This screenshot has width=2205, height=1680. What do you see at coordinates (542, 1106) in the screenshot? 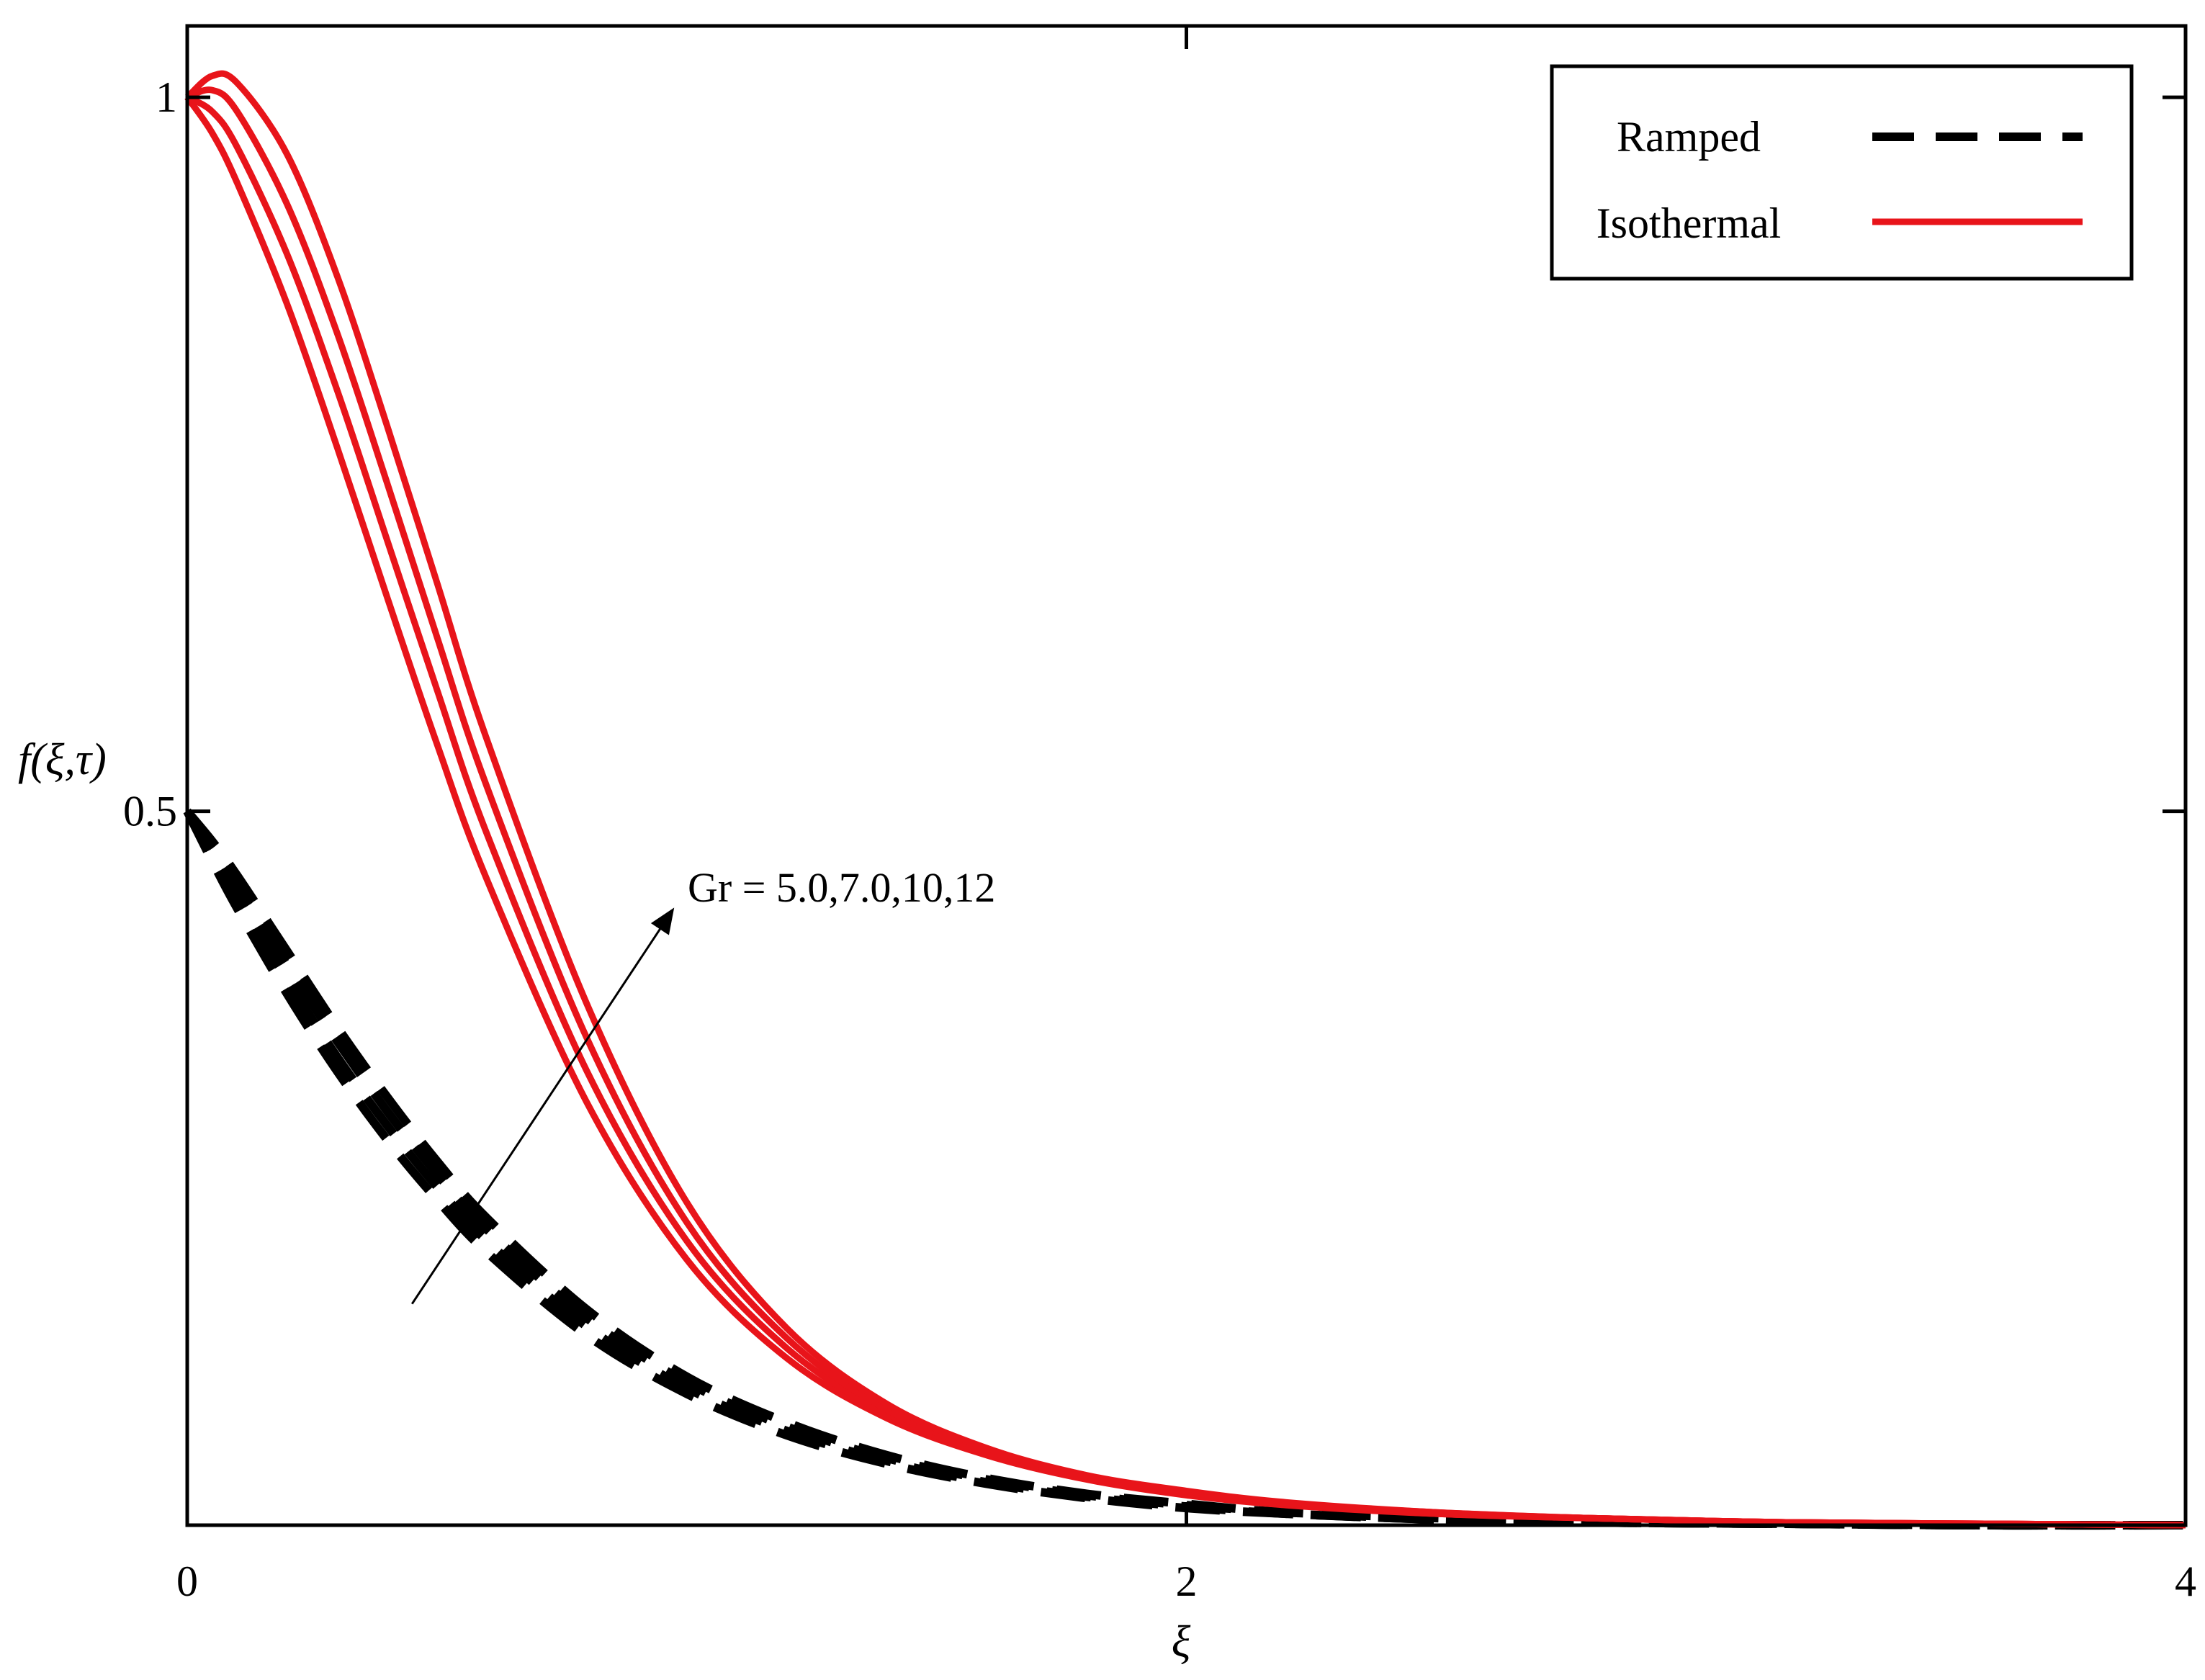
I see `annotation-arrow` at bounding box center [542, 1106].